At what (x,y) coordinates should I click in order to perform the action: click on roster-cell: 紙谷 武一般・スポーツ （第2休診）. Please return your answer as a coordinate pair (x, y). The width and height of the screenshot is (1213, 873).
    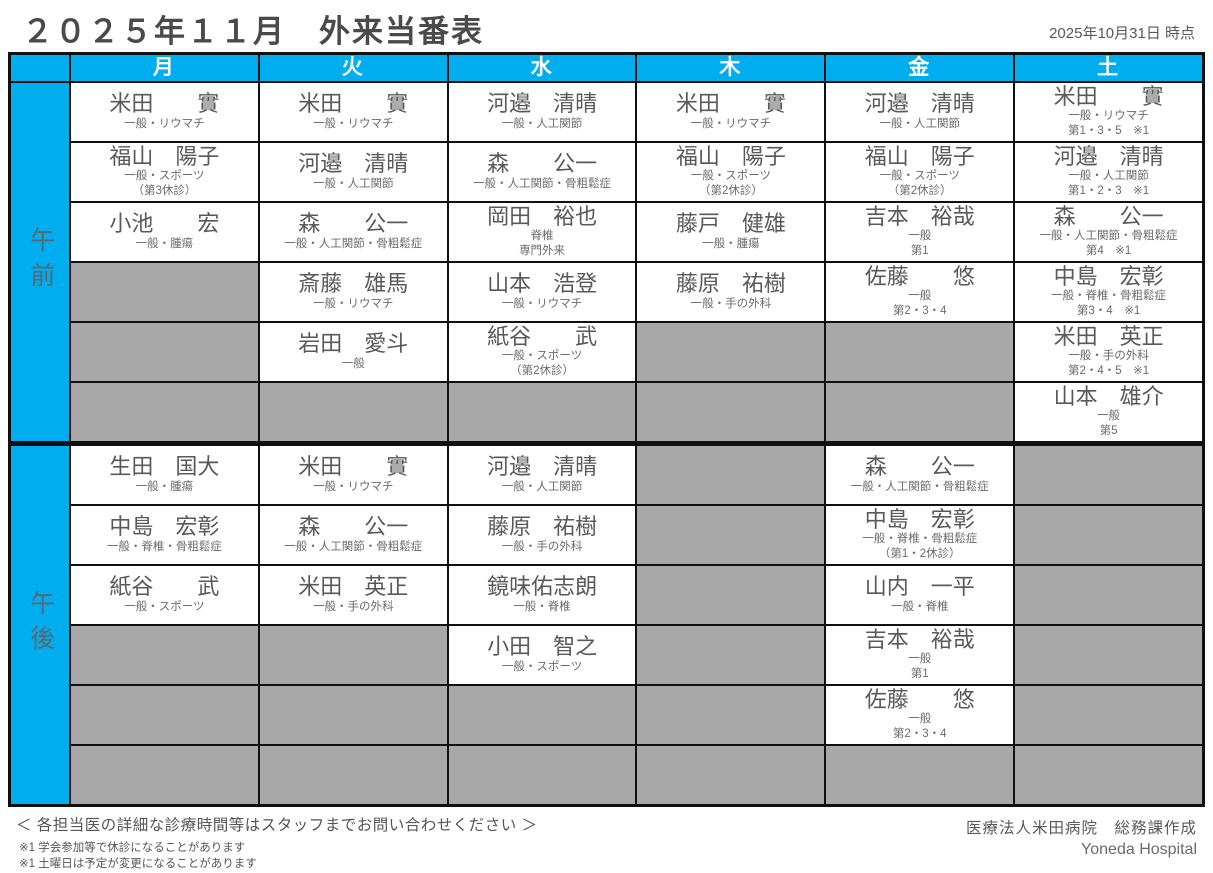
    Looking at the image, I should click on (542, 352).